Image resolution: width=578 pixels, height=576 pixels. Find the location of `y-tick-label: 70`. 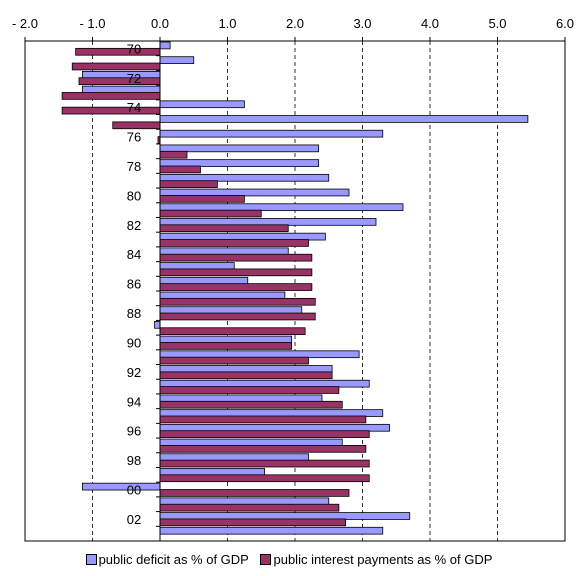

y-tick-label: 70 is located at coordinates (134, 48).